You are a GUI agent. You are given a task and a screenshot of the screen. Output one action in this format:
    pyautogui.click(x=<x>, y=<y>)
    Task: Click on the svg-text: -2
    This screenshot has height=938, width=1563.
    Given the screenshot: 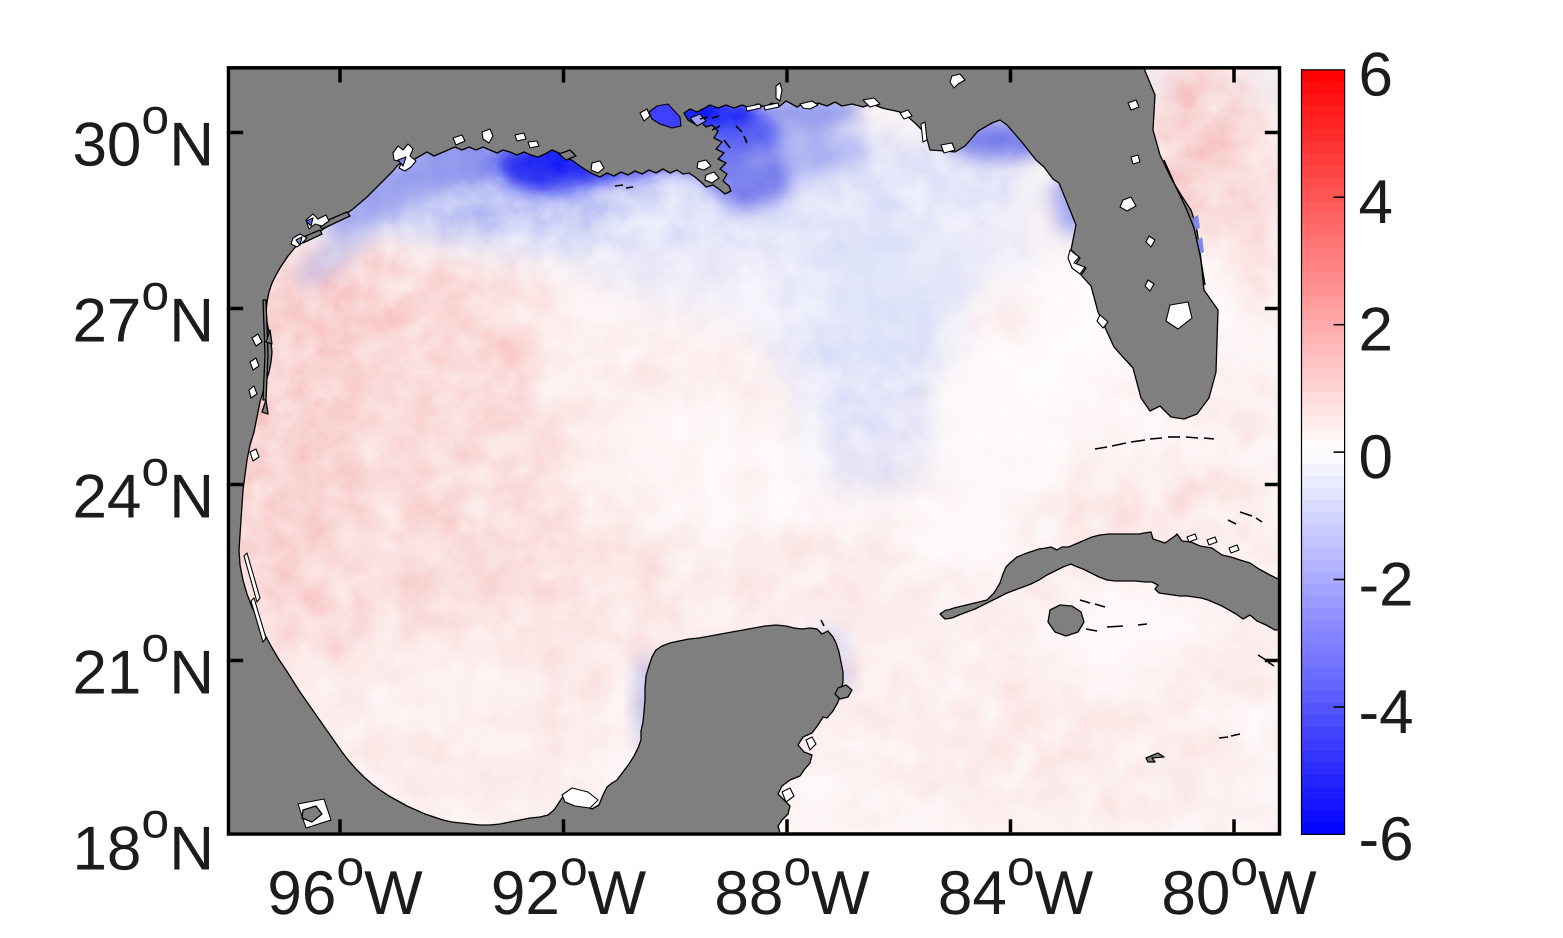 What is the action you would take?
    pyautogui.click(x=1386, y=584)
    